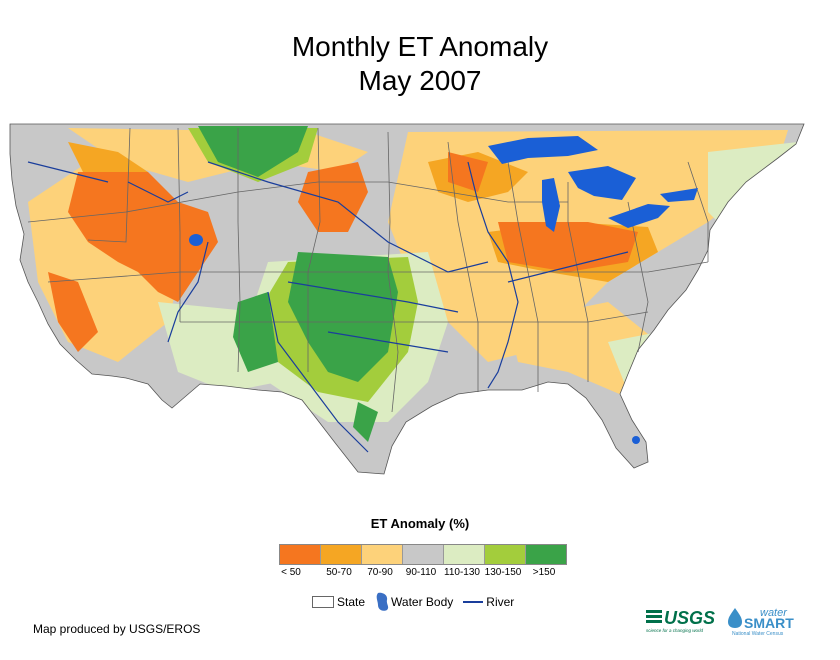 Image resolution: width=840 pixels, height=660 pixels. I want to click on anomaly-gt150-kansas-oklahoma, so click(343, 317).